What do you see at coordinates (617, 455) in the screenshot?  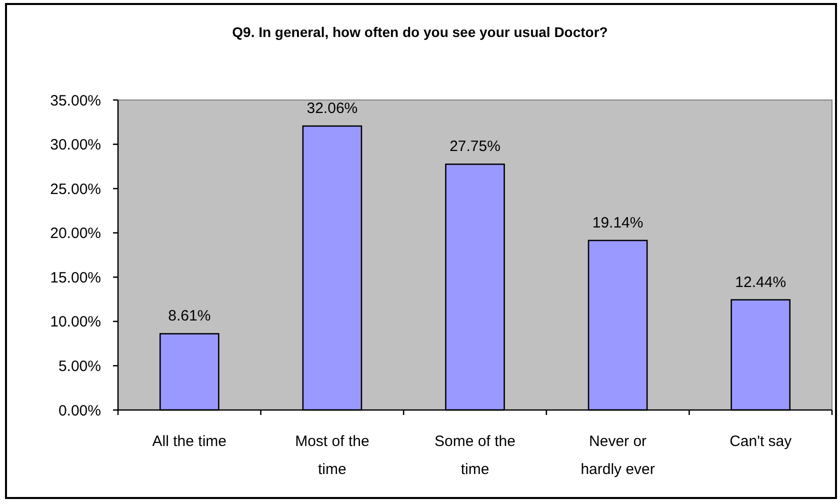 I see `x-tick-label: Never or hardly ever` at bounding box center [617, 455].